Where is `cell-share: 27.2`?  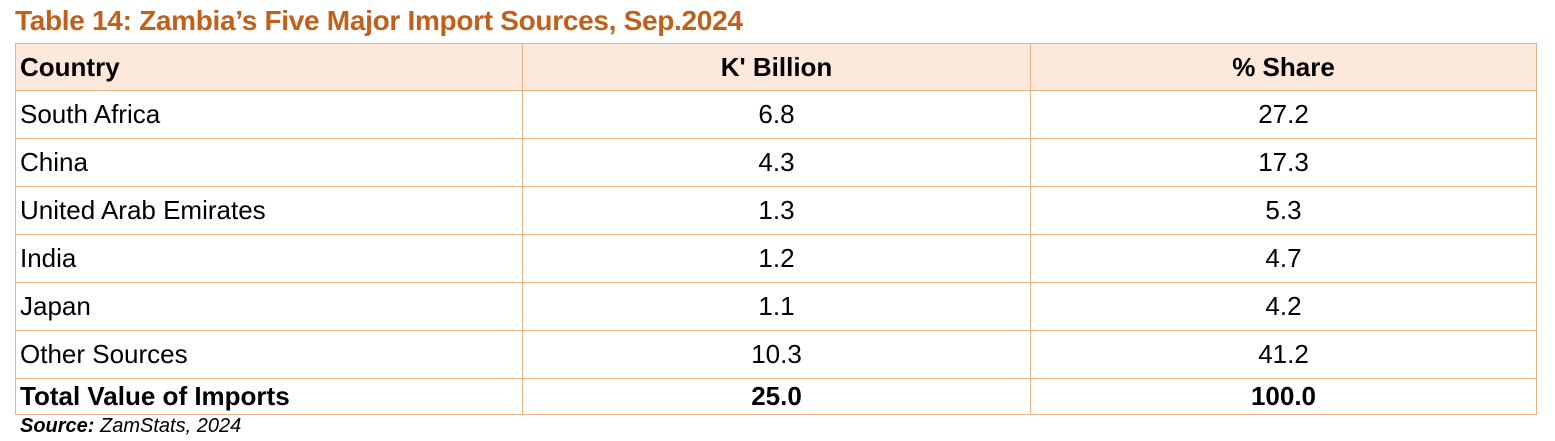
cell-share: 27.2 is located at coordinates (1283, 114).